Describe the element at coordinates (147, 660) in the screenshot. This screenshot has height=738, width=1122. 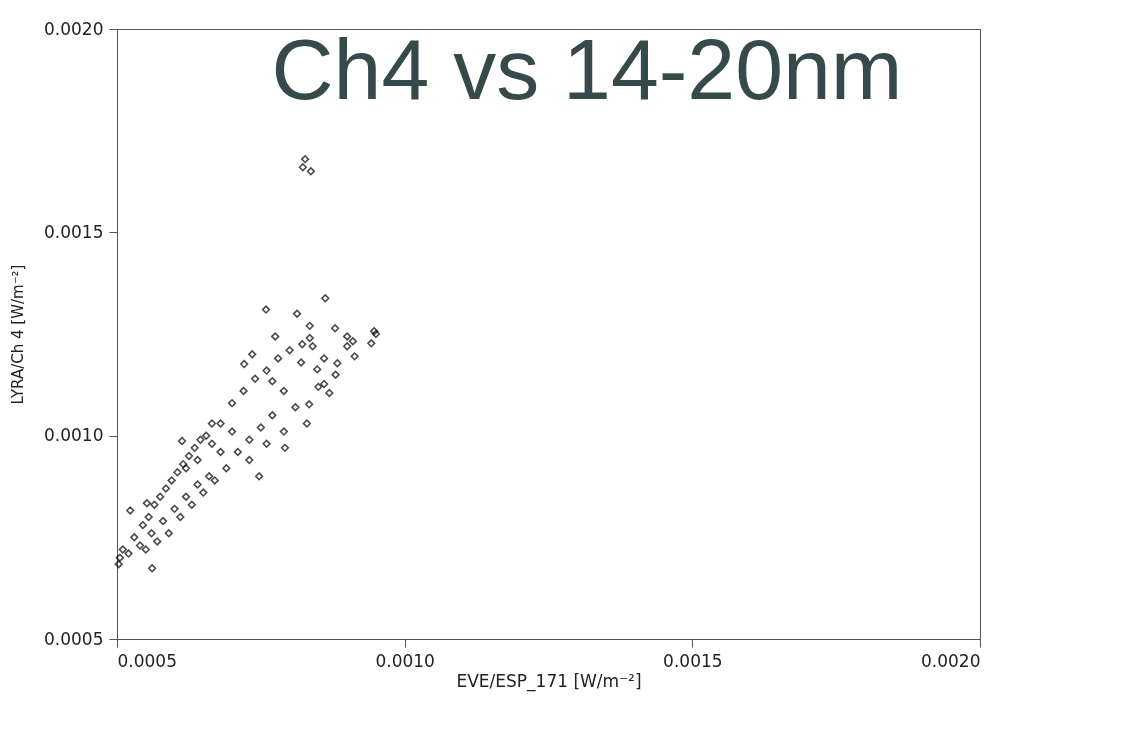
I see `x-tick-label: 0.0005` at that location.